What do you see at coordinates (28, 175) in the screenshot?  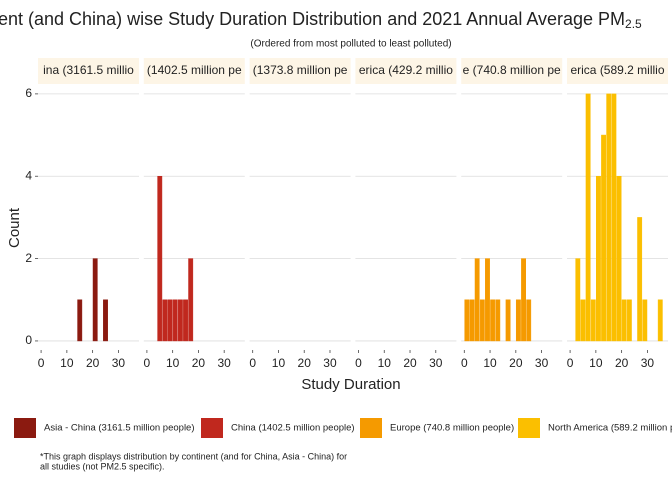 I see `y-tick-label: 4` at bounding box center [28, 175].